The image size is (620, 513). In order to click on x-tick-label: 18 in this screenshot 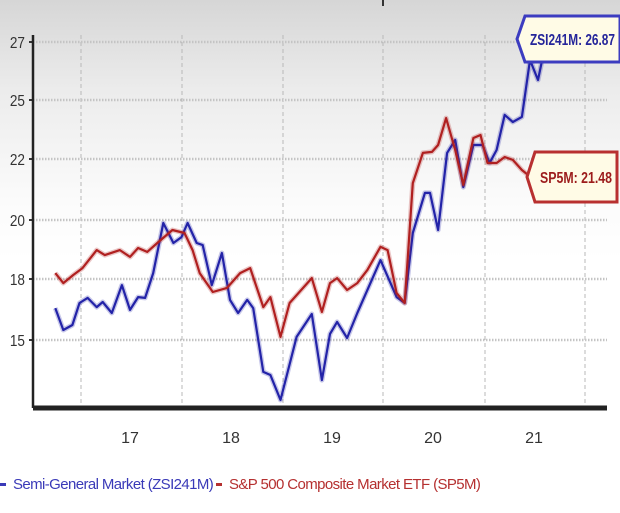, I will do `click(231, 438)`.